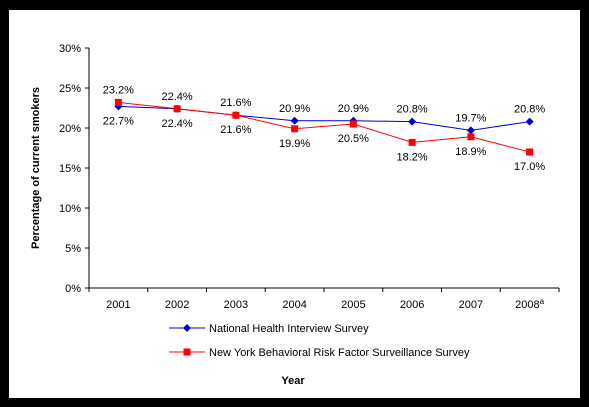  What do you see at coordinates (353, 305) in the screenshot?
I see `x-tick-label: 2005` at bounding box center [353, 305].